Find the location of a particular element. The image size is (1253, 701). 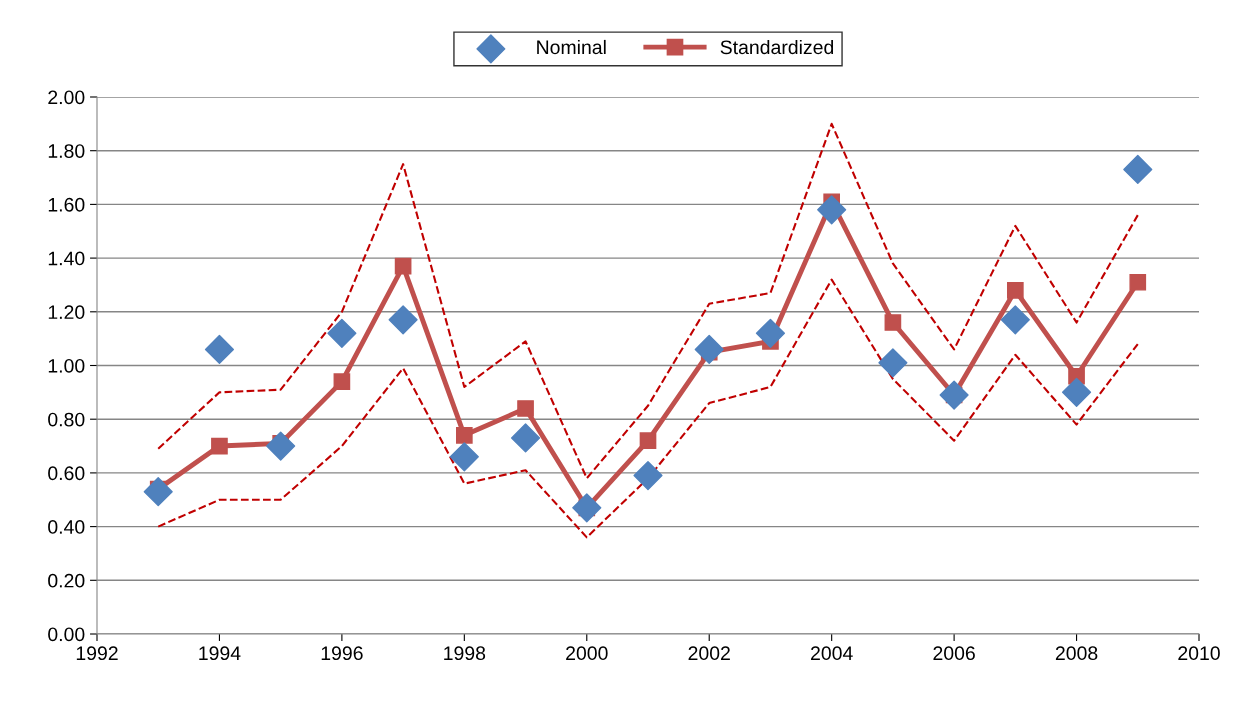

x-tick-label: 2004 is located at coordinates (832, 653).